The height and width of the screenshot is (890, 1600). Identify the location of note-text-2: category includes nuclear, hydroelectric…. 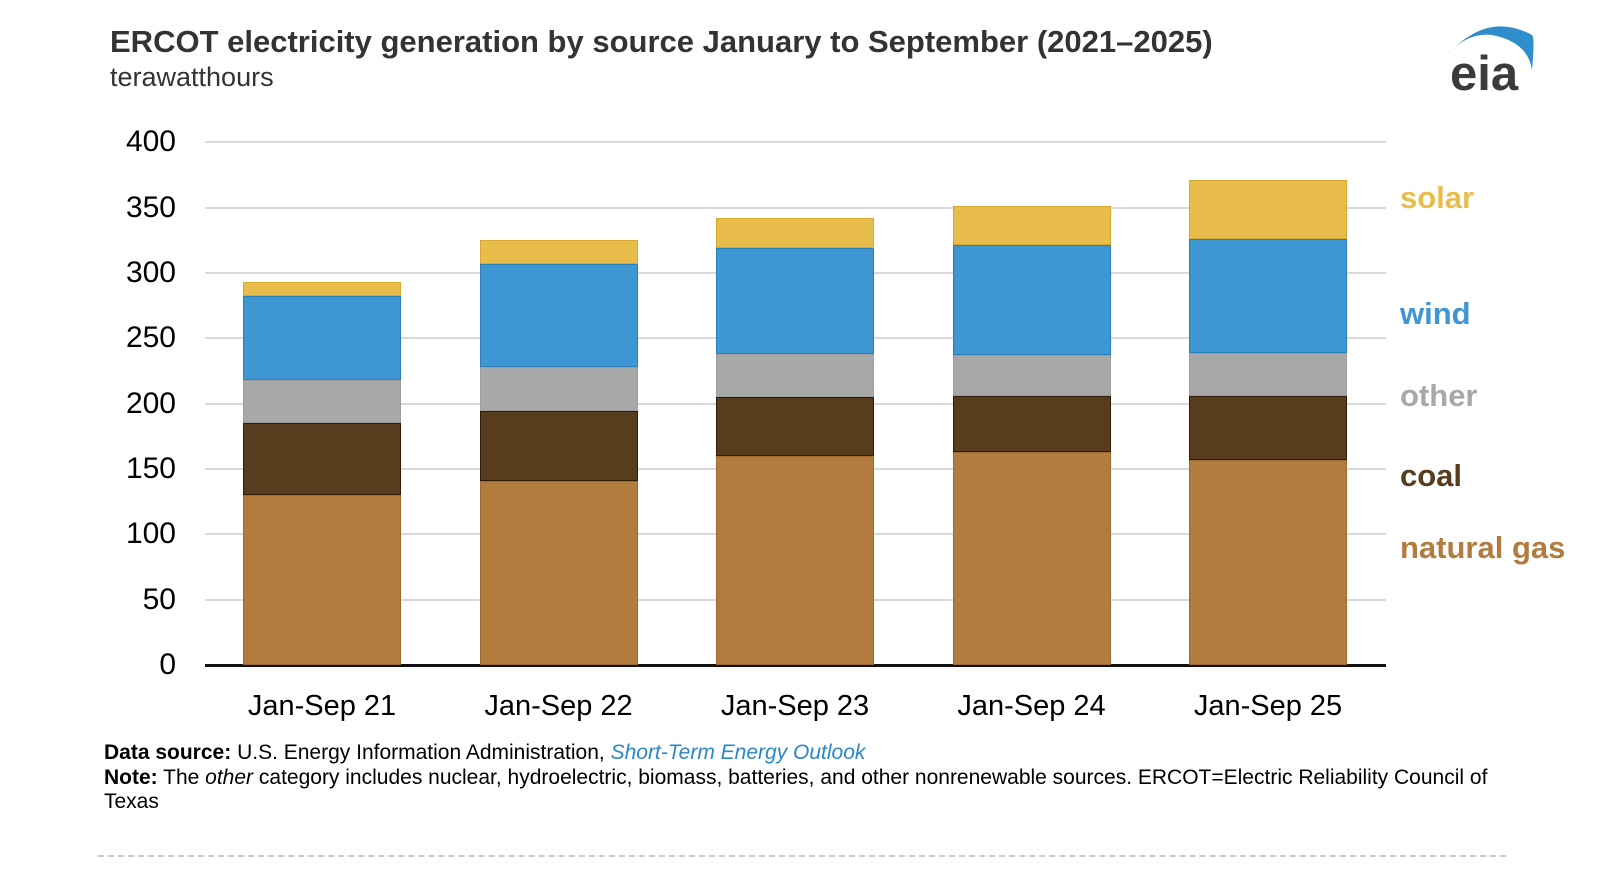
(873, 777).